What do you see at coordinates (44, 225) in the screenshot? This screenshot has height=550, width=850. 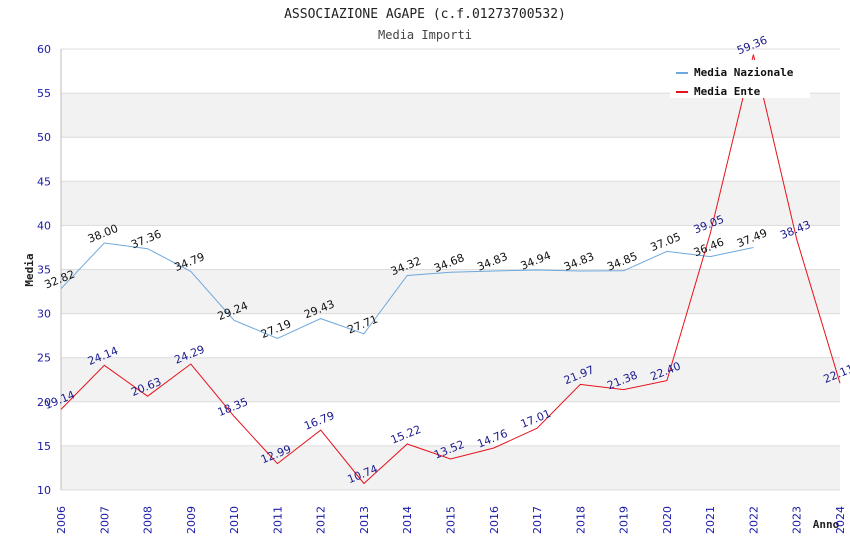 I see `y-tick-label: 40` at bounding box center [44, 225].